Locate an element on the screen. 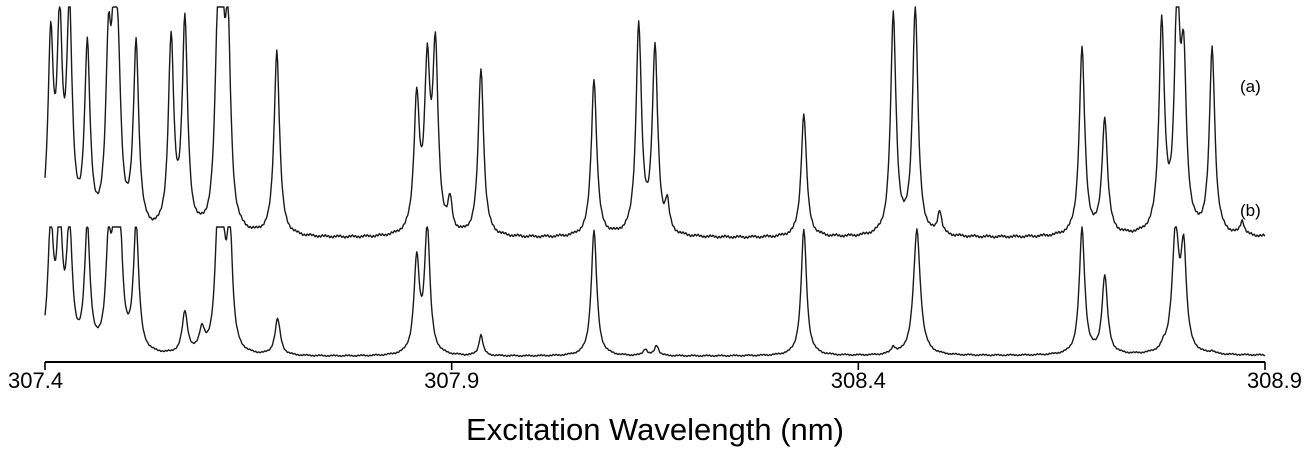 The height and width of the screenshot is (453, 1305). trace-label-a: (a) is located at coordinates (1250, 86).